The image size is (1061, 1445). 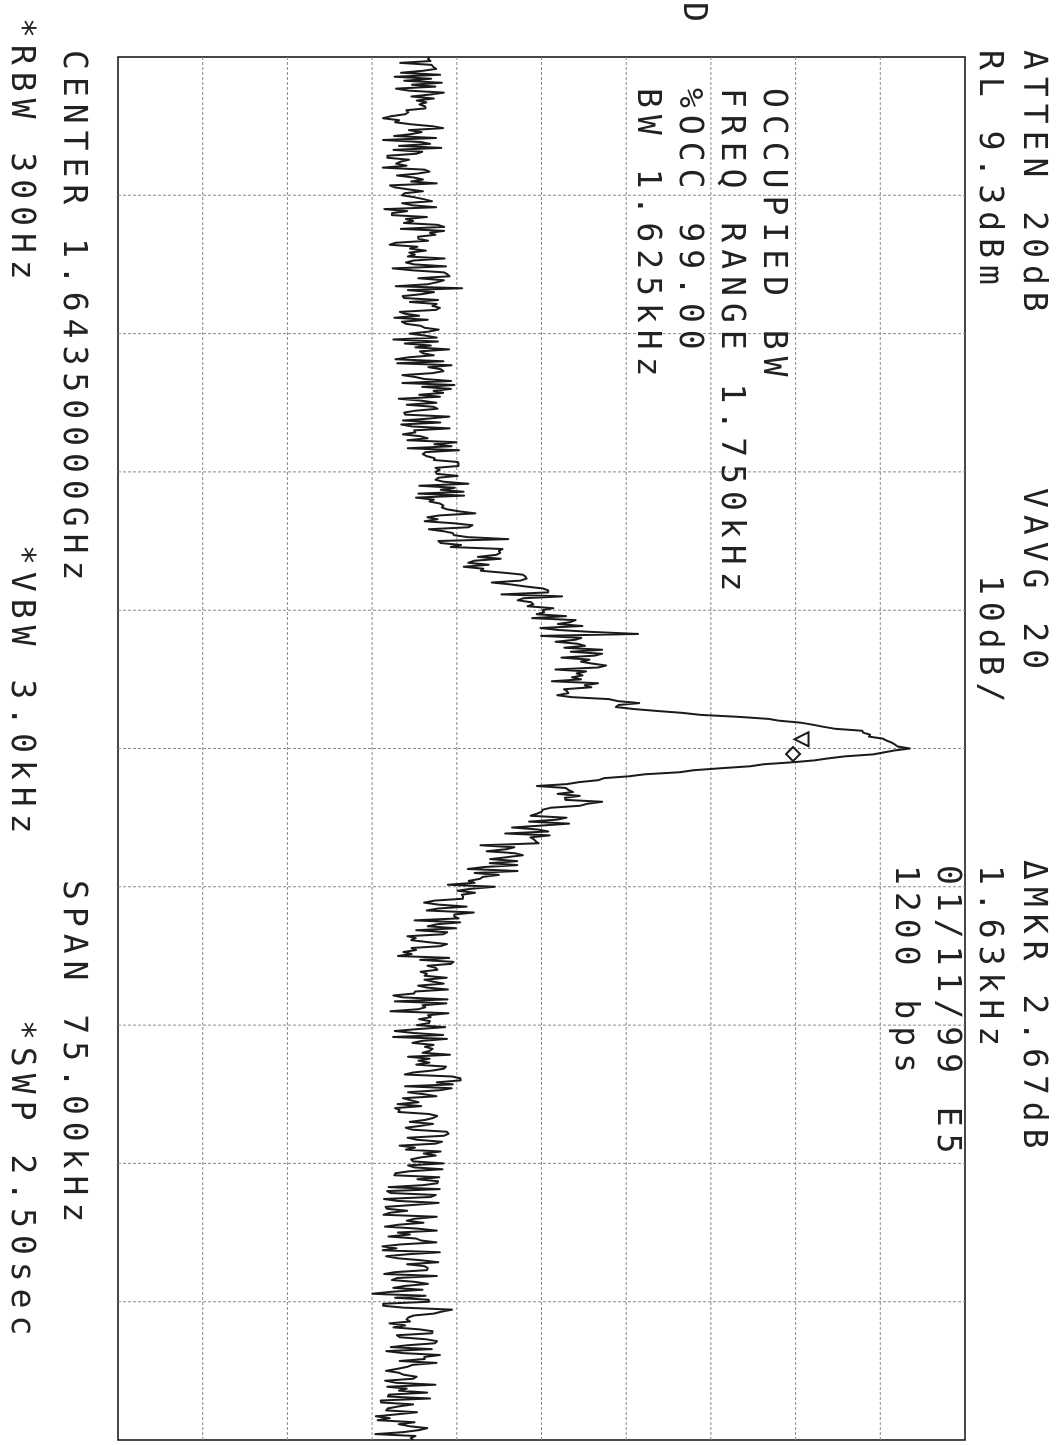 What do you see at coordinates (793, 754) in the screenshot?
I see `diamond-marker` at bounding box center [793, 754].